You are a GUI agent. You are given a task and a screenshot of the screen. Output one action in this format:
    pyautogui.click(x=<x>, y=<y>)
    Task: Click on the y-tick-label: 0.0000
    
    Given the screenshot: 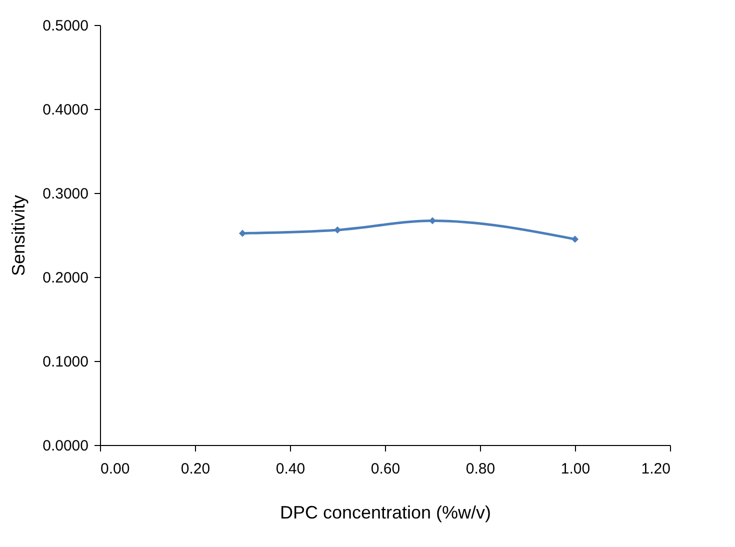 What is the action you would take?
    pyautogui.click(x=65, y=446)
    